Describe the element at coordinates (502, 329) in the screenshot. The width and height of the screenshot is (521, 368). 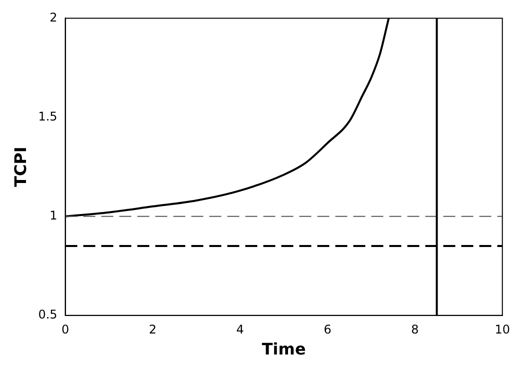
I see `x-tick-label: 10` at that location.